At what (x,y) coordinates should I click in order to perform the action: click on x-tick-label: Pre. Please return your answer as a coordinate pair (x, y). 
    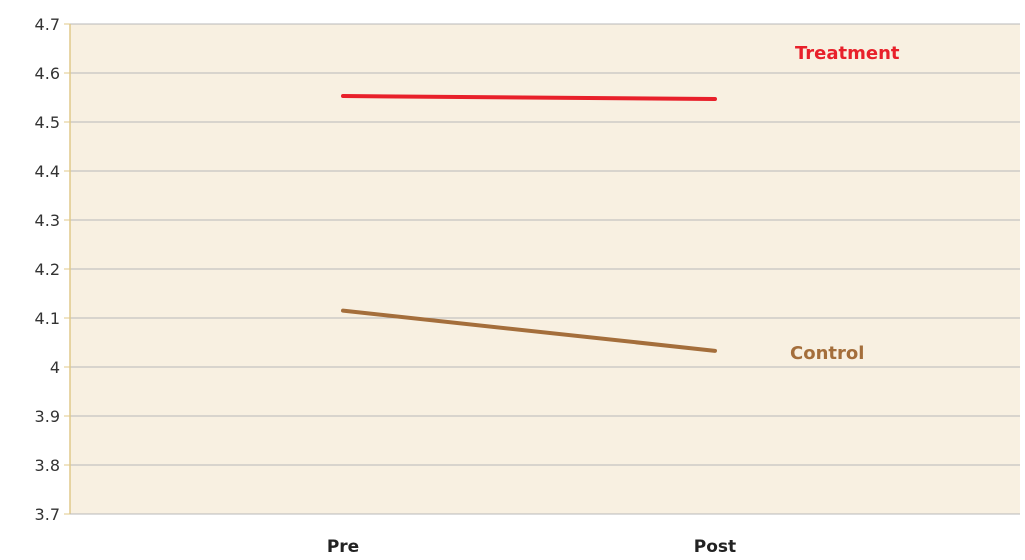
    Looking at the image, I should click on (343, 547).